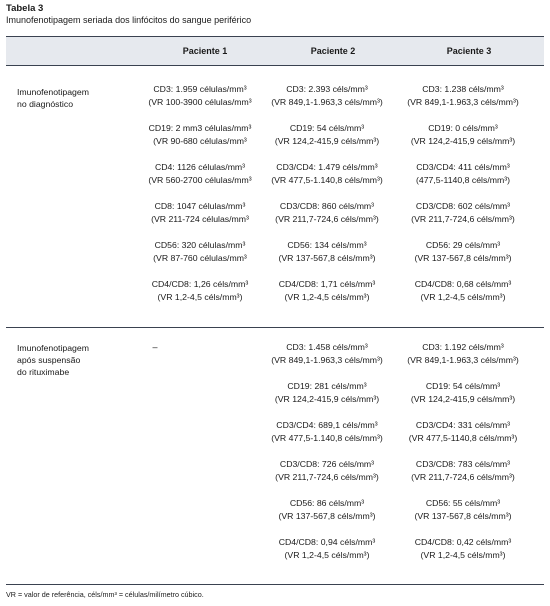 Image resolution: width=550 pixels, height=606 pixels. What do you see at coordinates (275, 584) in the screenshot?
I see `table-bottom-border` at bounding box center [275, 584].